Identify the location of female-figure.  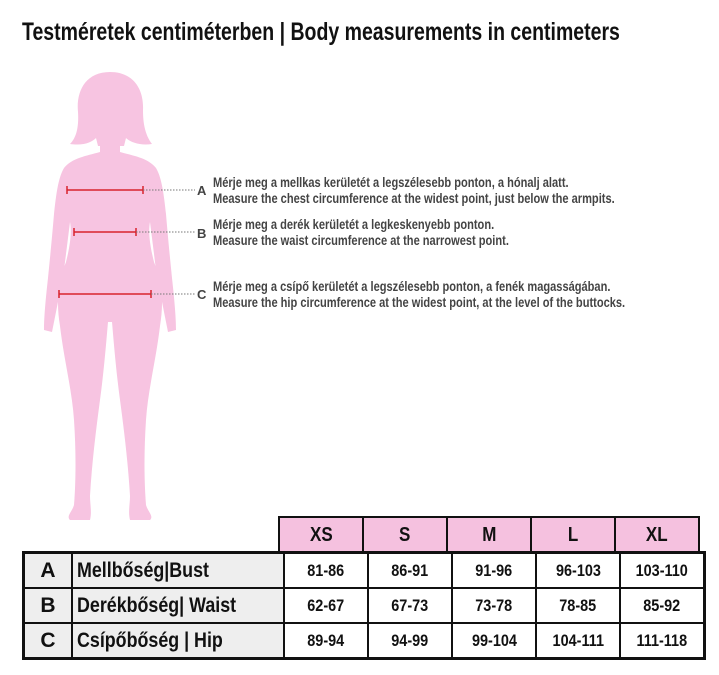
(110, 296).